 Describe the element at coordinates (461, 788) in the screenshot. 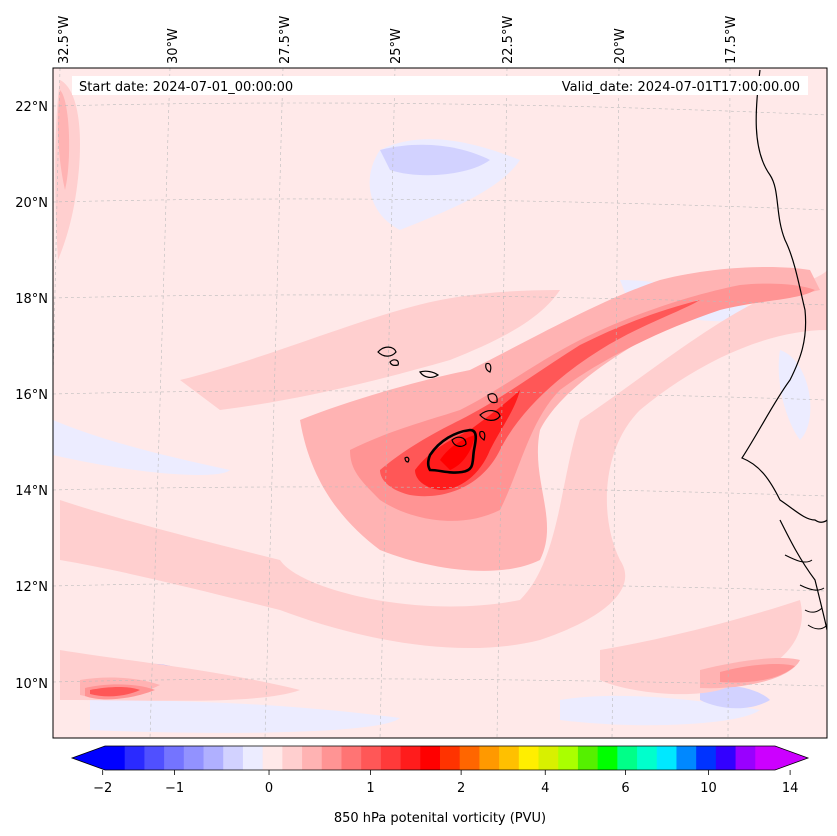

I see `colorbar-tick-label: 2` at that location.